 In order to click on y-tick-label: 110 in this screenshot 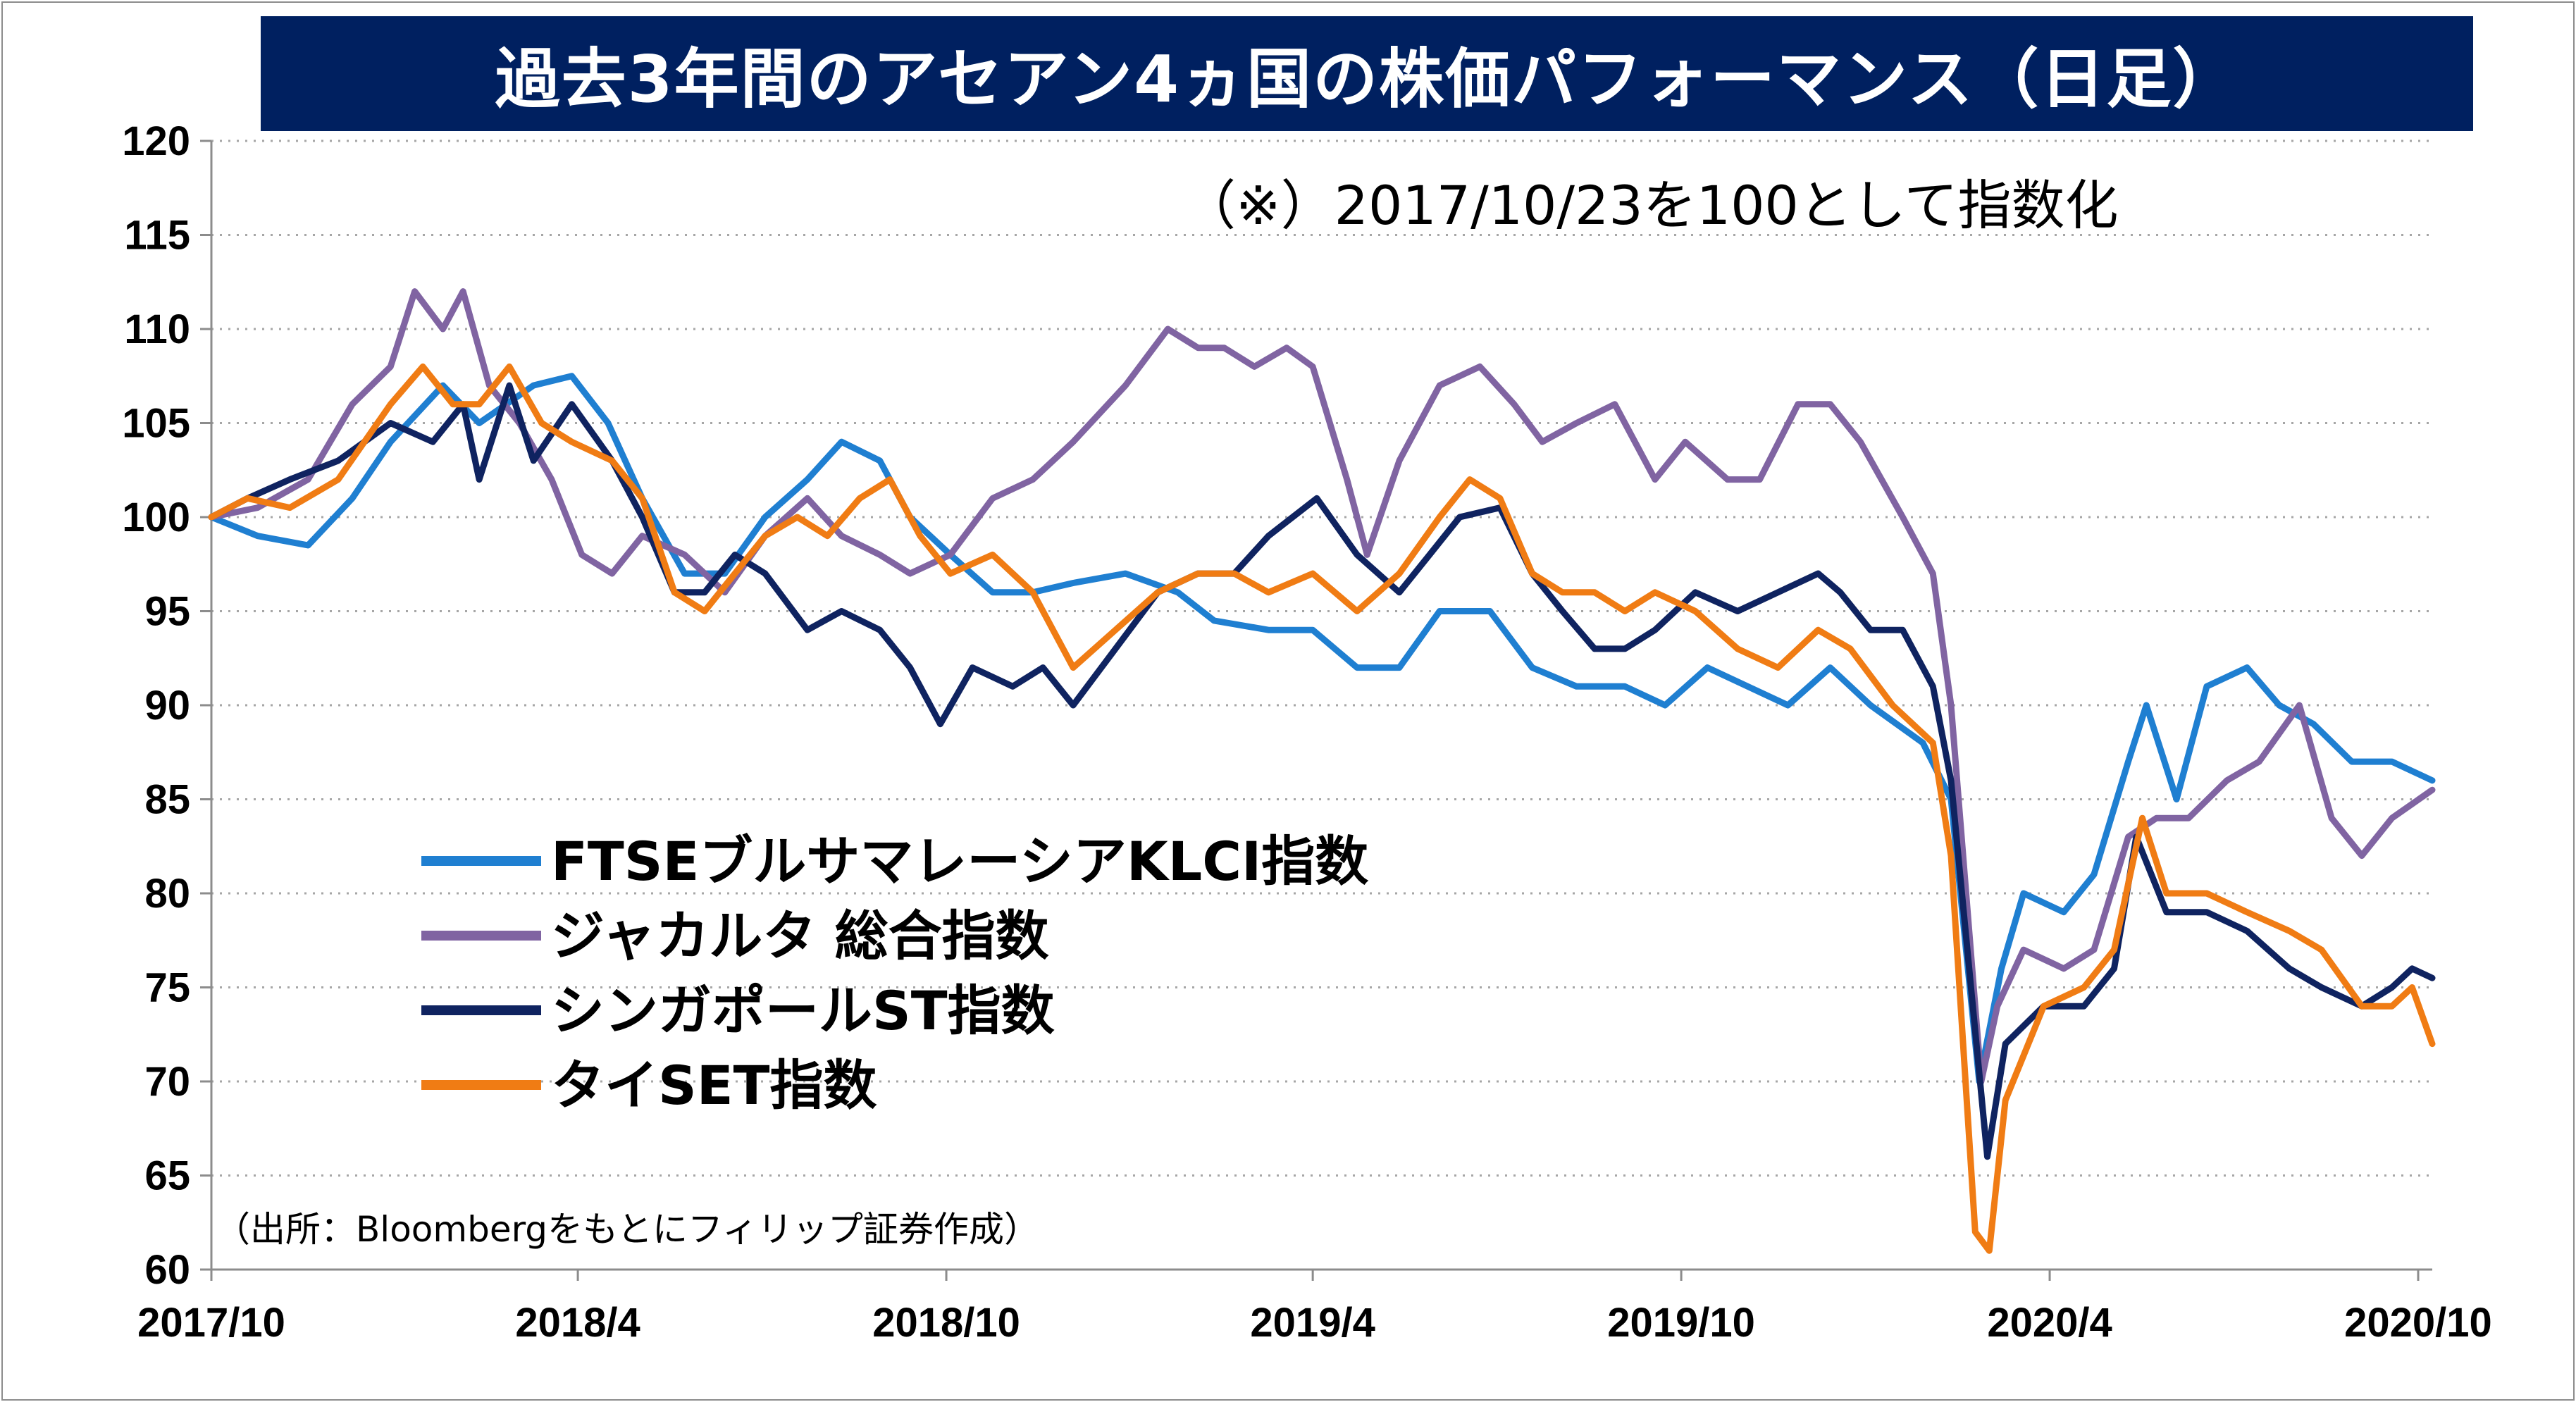, I will do `click(157, 329)`.